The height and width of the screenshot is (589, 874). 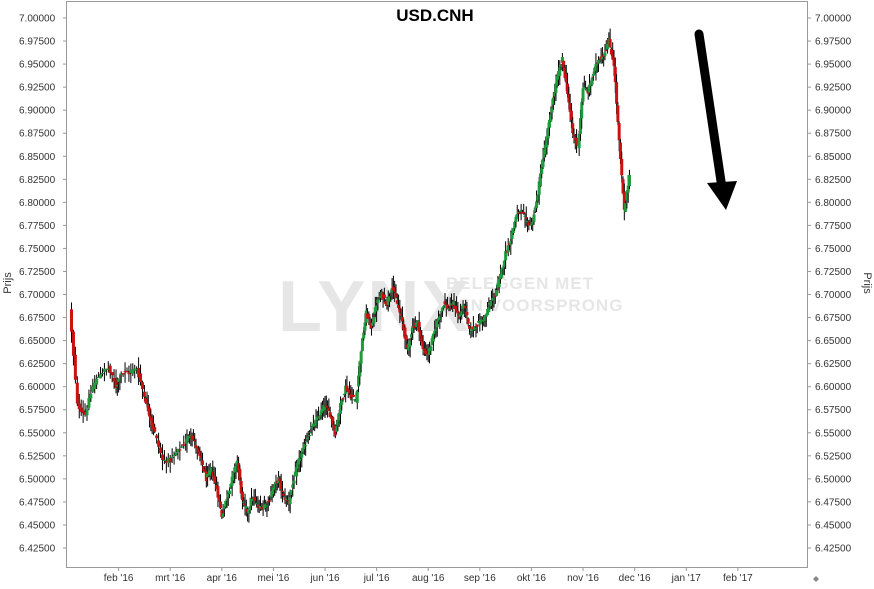 I want to click on y-tick-label-right: 6.57500, so click(x=833, y=410).